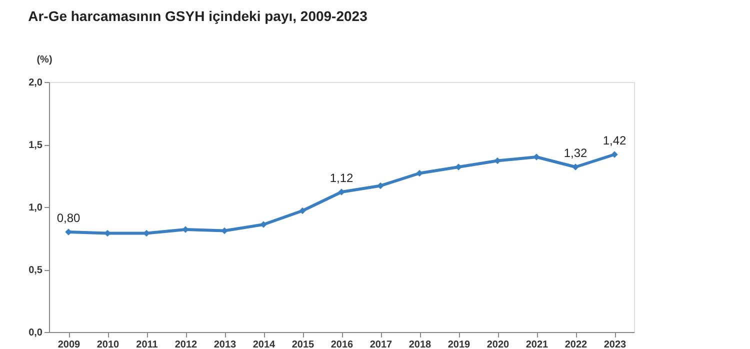 Image resolution: width=750 pixels, height=349 pixels. Describe the element at coordinates (225, 344) in the screenshot. I see `x-tick-label: 2013` at that location.